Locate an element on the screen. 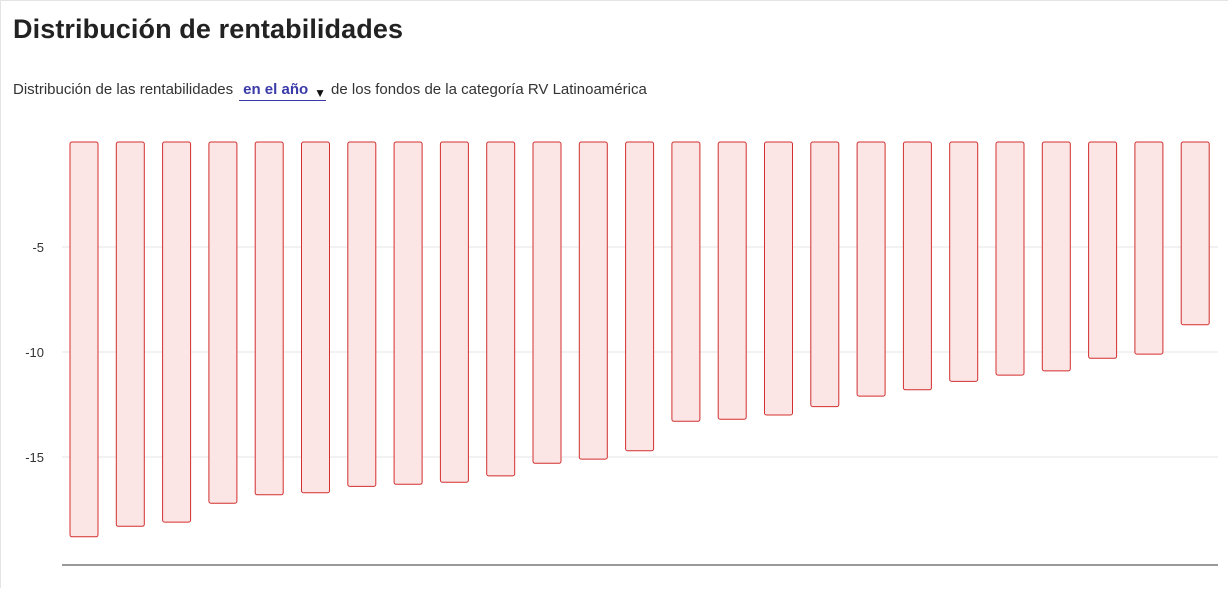 The height and width of the screenshot is (589, 1229). period-selected-value: en el año is located at coordinates (276, 89).